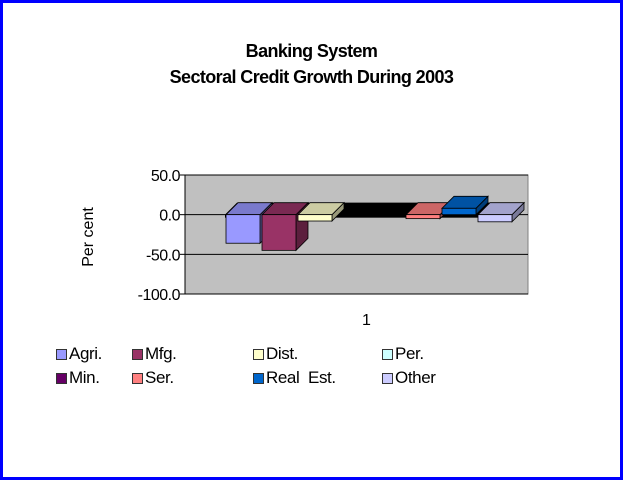  I want to click on legend-label: Per., so click(409, 353).